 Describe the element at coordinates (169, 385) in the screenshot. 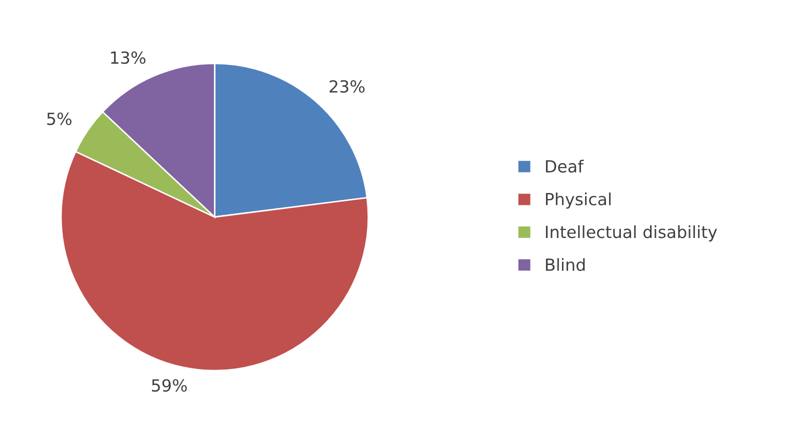

I see `data-label: 59%` at that location.